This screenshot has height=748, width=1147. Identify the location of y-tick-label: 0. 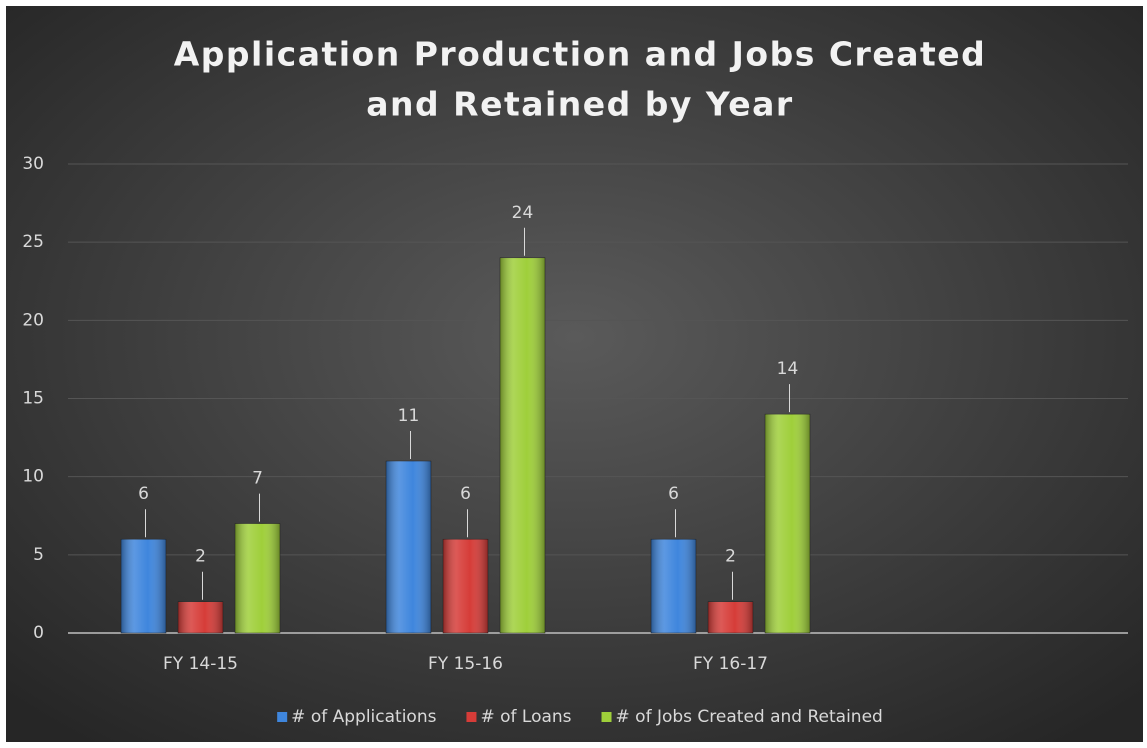
(38, 633).